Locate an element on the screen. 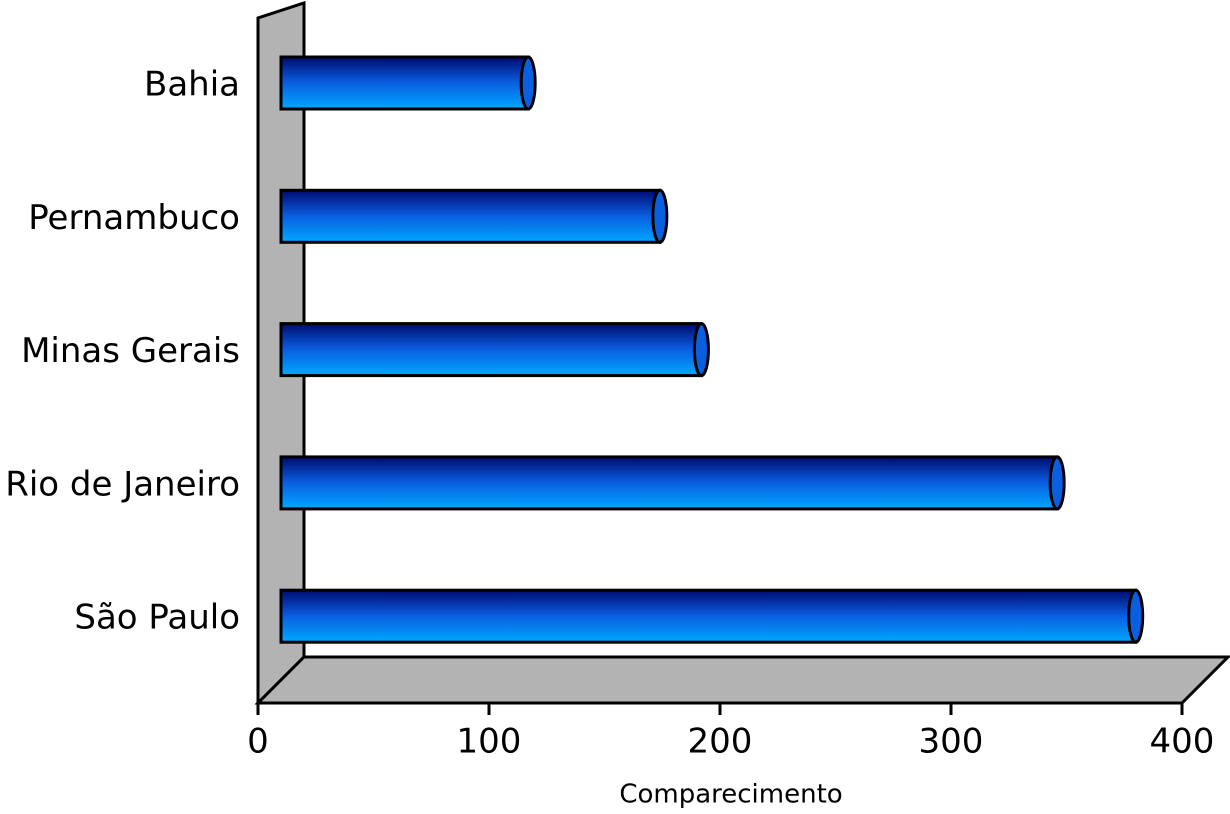  x-axis-title: Comparecimento is located at coordinates (730, 795).